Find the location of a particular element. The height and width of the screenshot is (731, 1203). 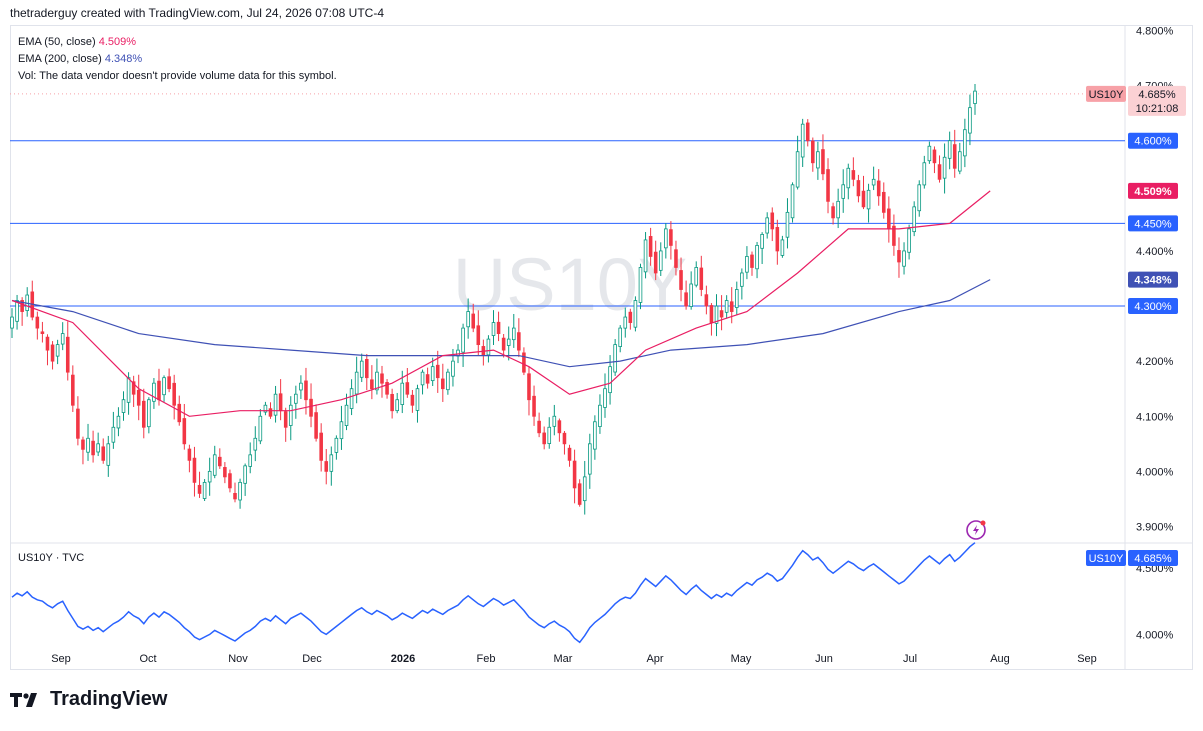

legend-ema50: EMA (50, close) 4.509% is located at coordinates (77, 42).